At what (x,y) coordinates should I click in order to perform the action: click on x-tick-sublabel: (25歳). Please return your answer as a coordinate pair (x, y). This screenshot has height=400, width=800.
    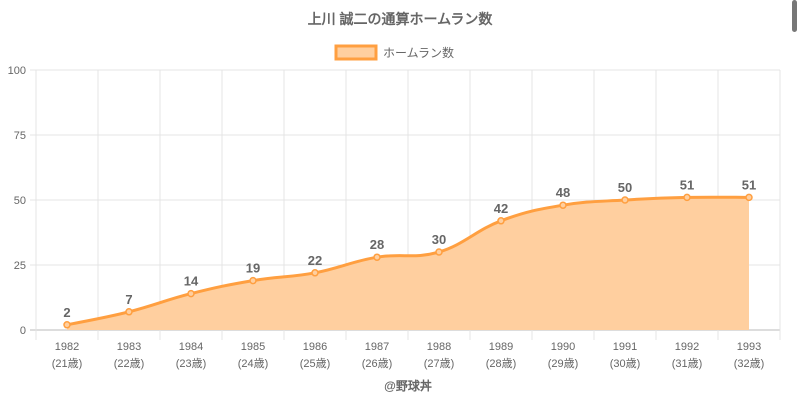
    Looking at the image, I should click on (315, 363).